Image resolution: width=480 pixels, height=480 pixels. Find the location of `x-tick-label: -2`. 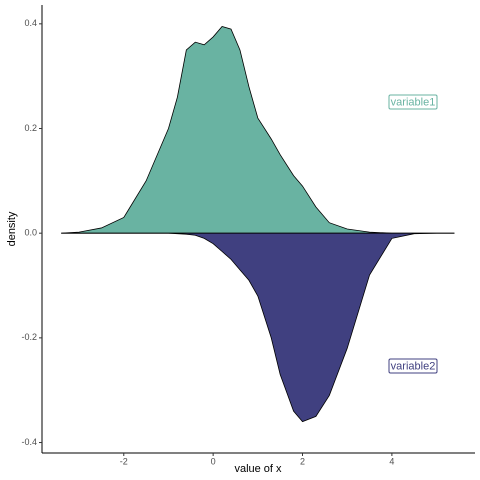

x-tick-label: -2 is located at coordinates (124, 461).